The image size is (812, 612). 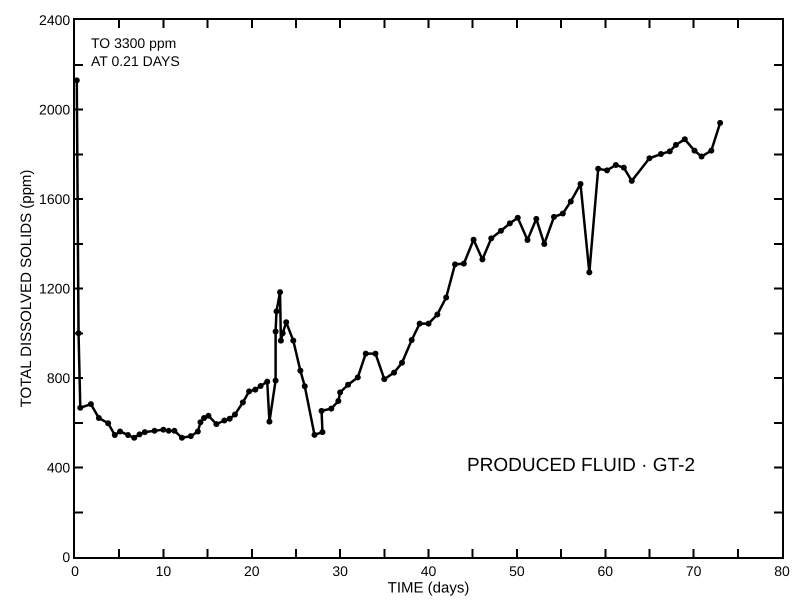 What do you see at coordinates (54, 198) in the screenshot?
I see `y-tick-label: 1600` at bounding box center [54, 198].